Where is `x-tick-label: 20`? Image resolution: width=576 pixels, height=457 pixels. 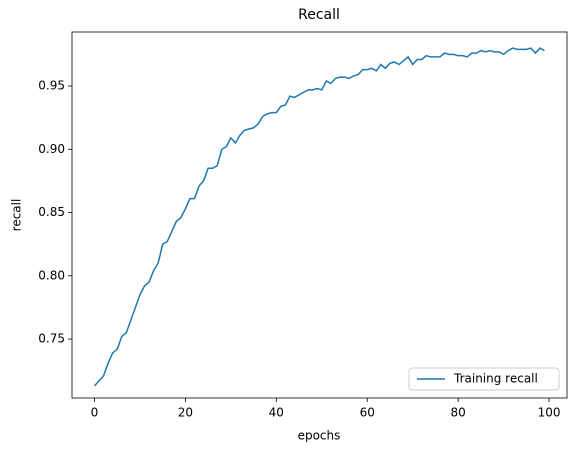 x-tick-label: 20 is located at coordinates (185, 413).